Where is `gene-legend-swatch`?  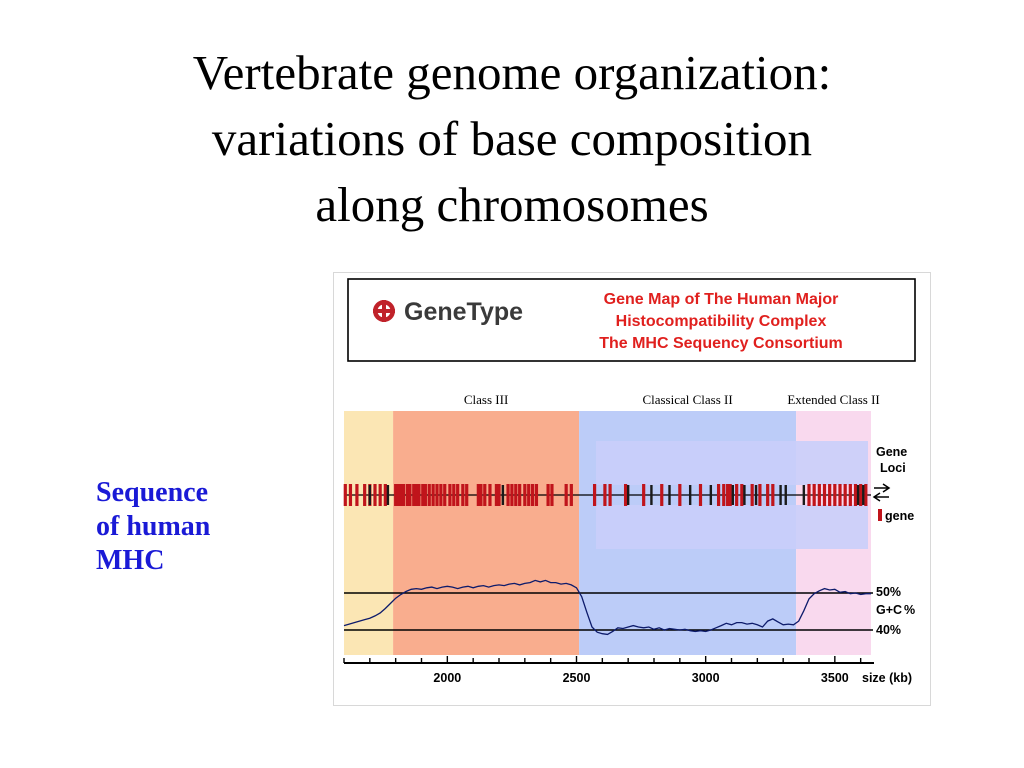
gene-legend-swatch is located at coordinates (880, 515).